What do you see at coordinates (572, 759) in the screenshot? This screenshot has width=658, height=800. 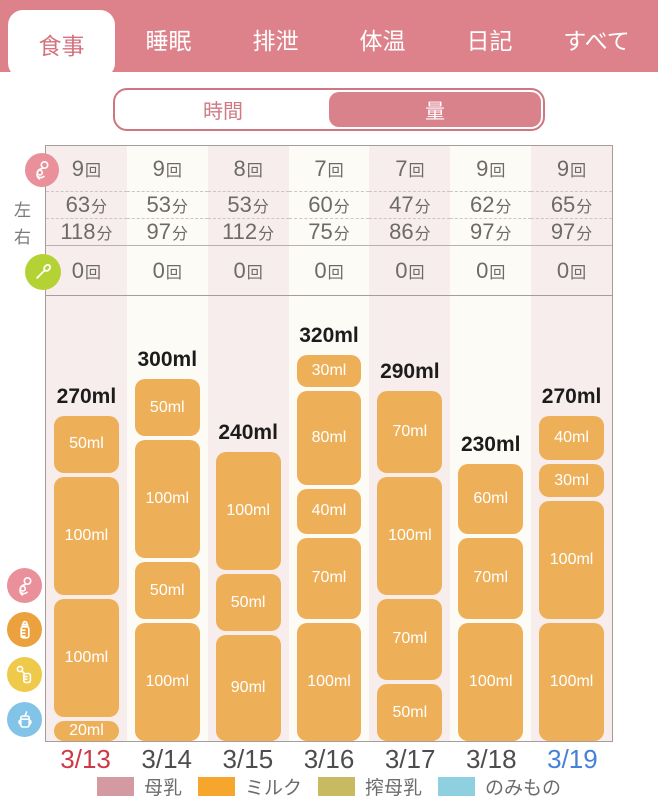 I see `date-label: 3/19` at bounding box center [572, 759].